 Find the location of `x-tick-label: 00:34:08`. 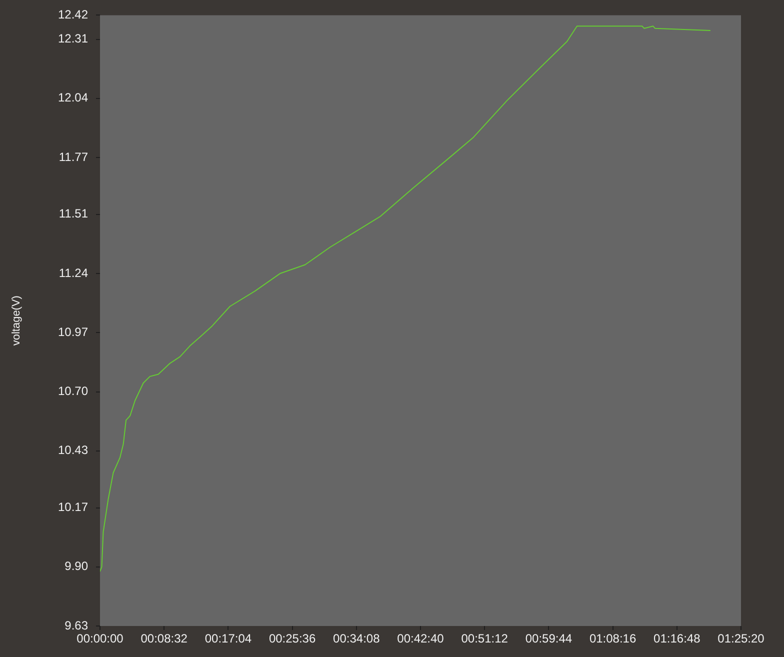

x-tick-label: 00:34:08 is located at coordinates (356, 639).